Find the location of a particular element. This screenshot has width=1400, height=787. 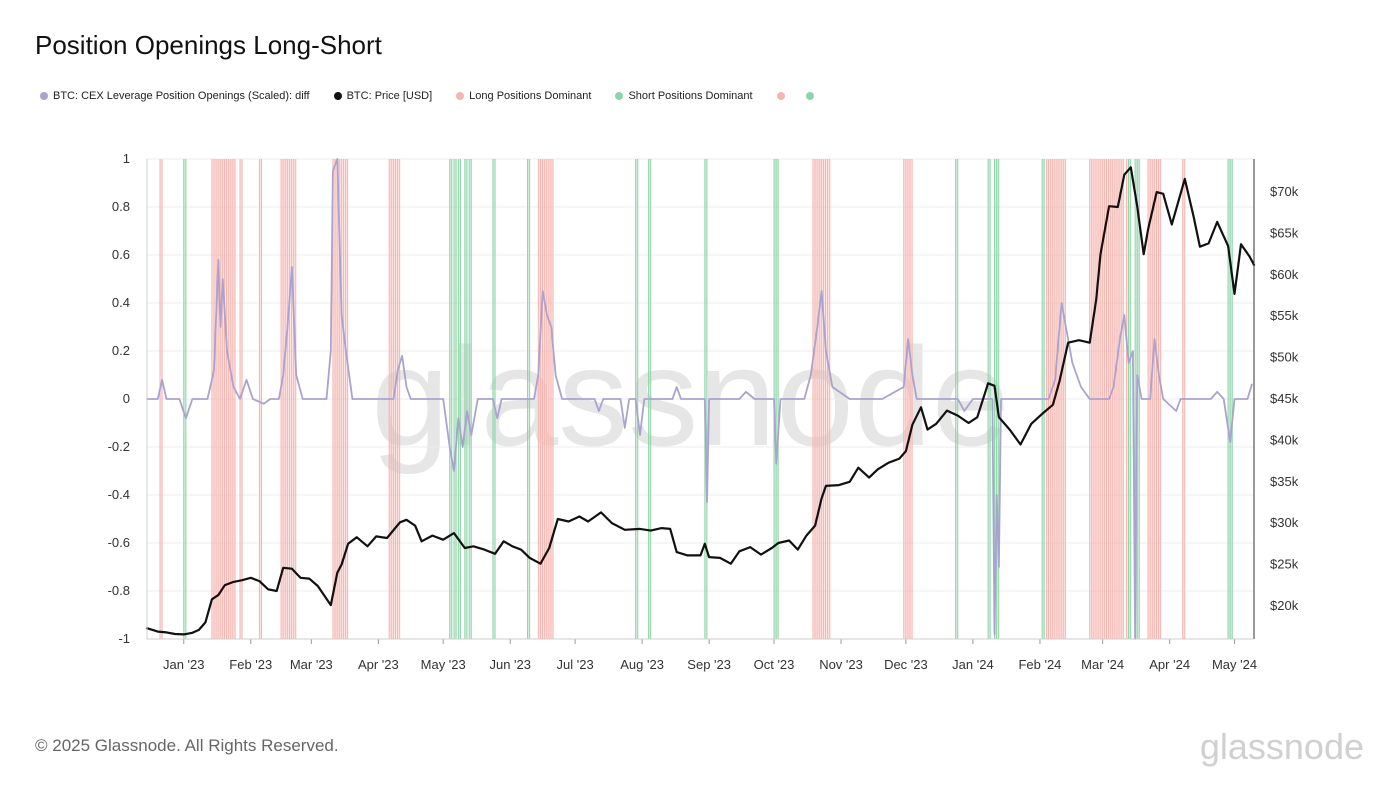

y-right-tick-label: $60k is located at coordinates (1284, 274).